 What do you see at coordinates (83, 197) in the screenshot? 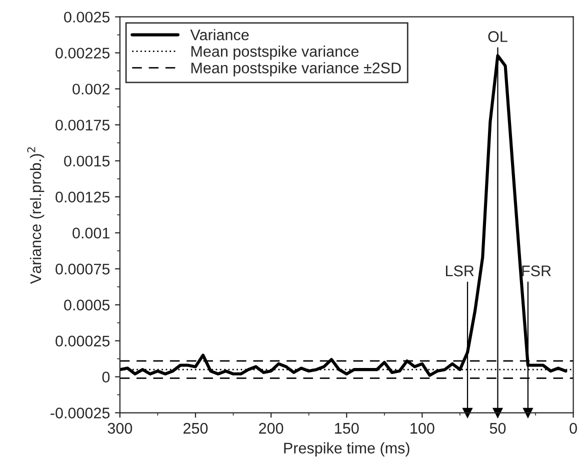
I see `y-tick-label: 0.00125` at bounding box center [83, 197].